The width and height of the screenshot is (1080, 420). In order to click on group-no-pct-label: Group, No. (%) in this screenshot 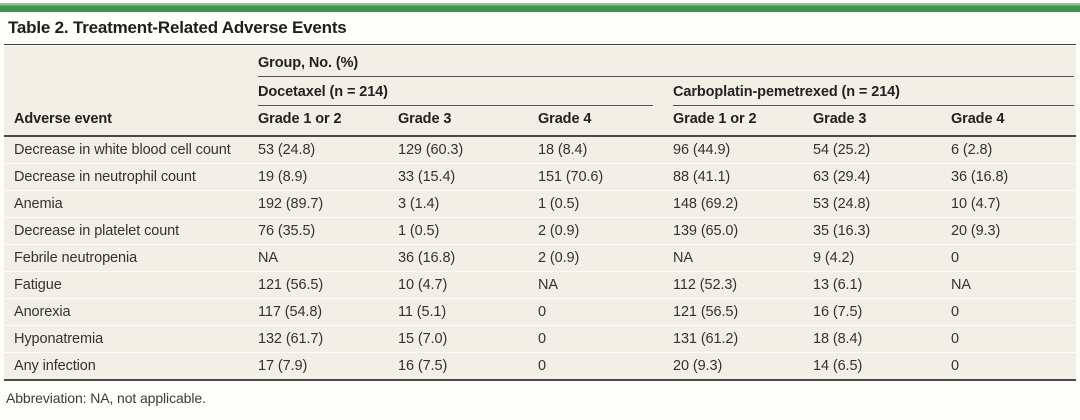, I will do `click(666, 61)`.